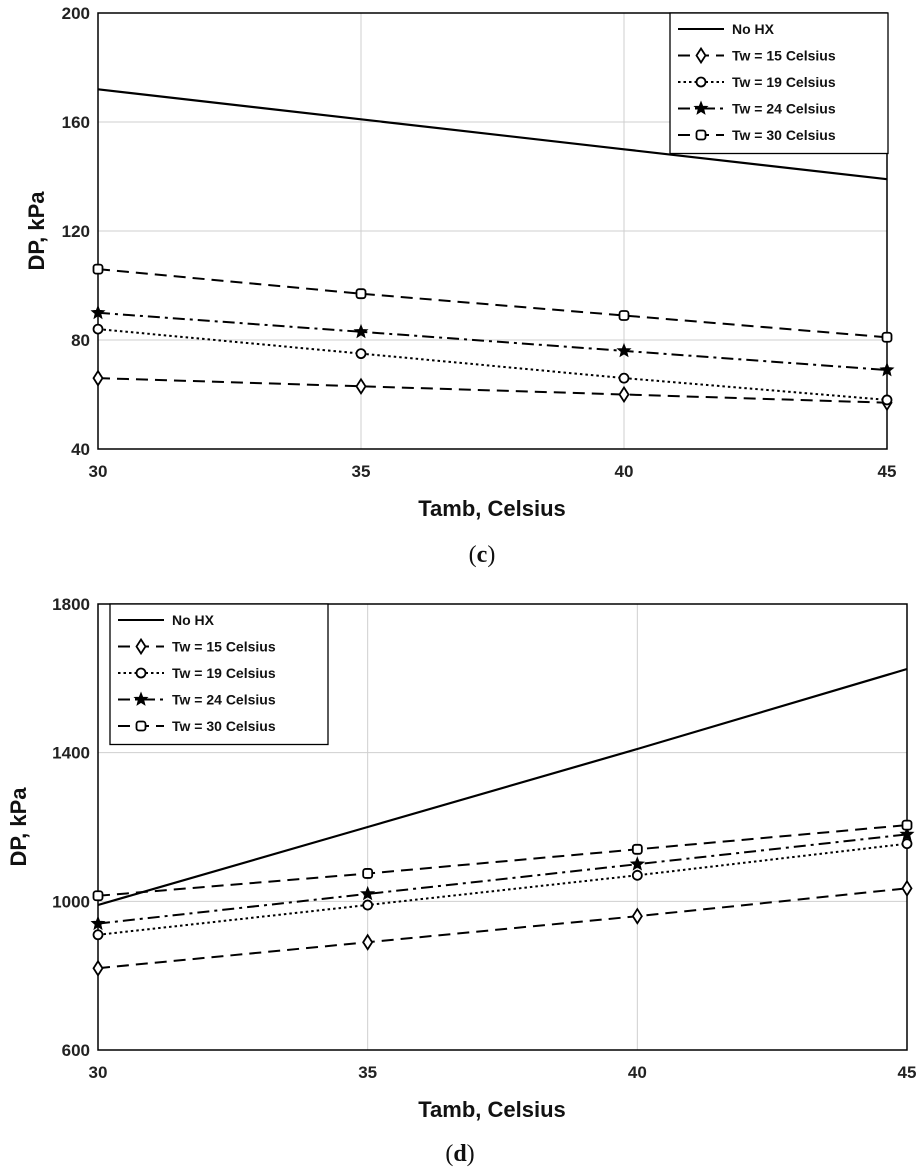 The height and width of the screenshot is (1171, 923). I want to click on panel-d-legend-box, so click(219, 674).